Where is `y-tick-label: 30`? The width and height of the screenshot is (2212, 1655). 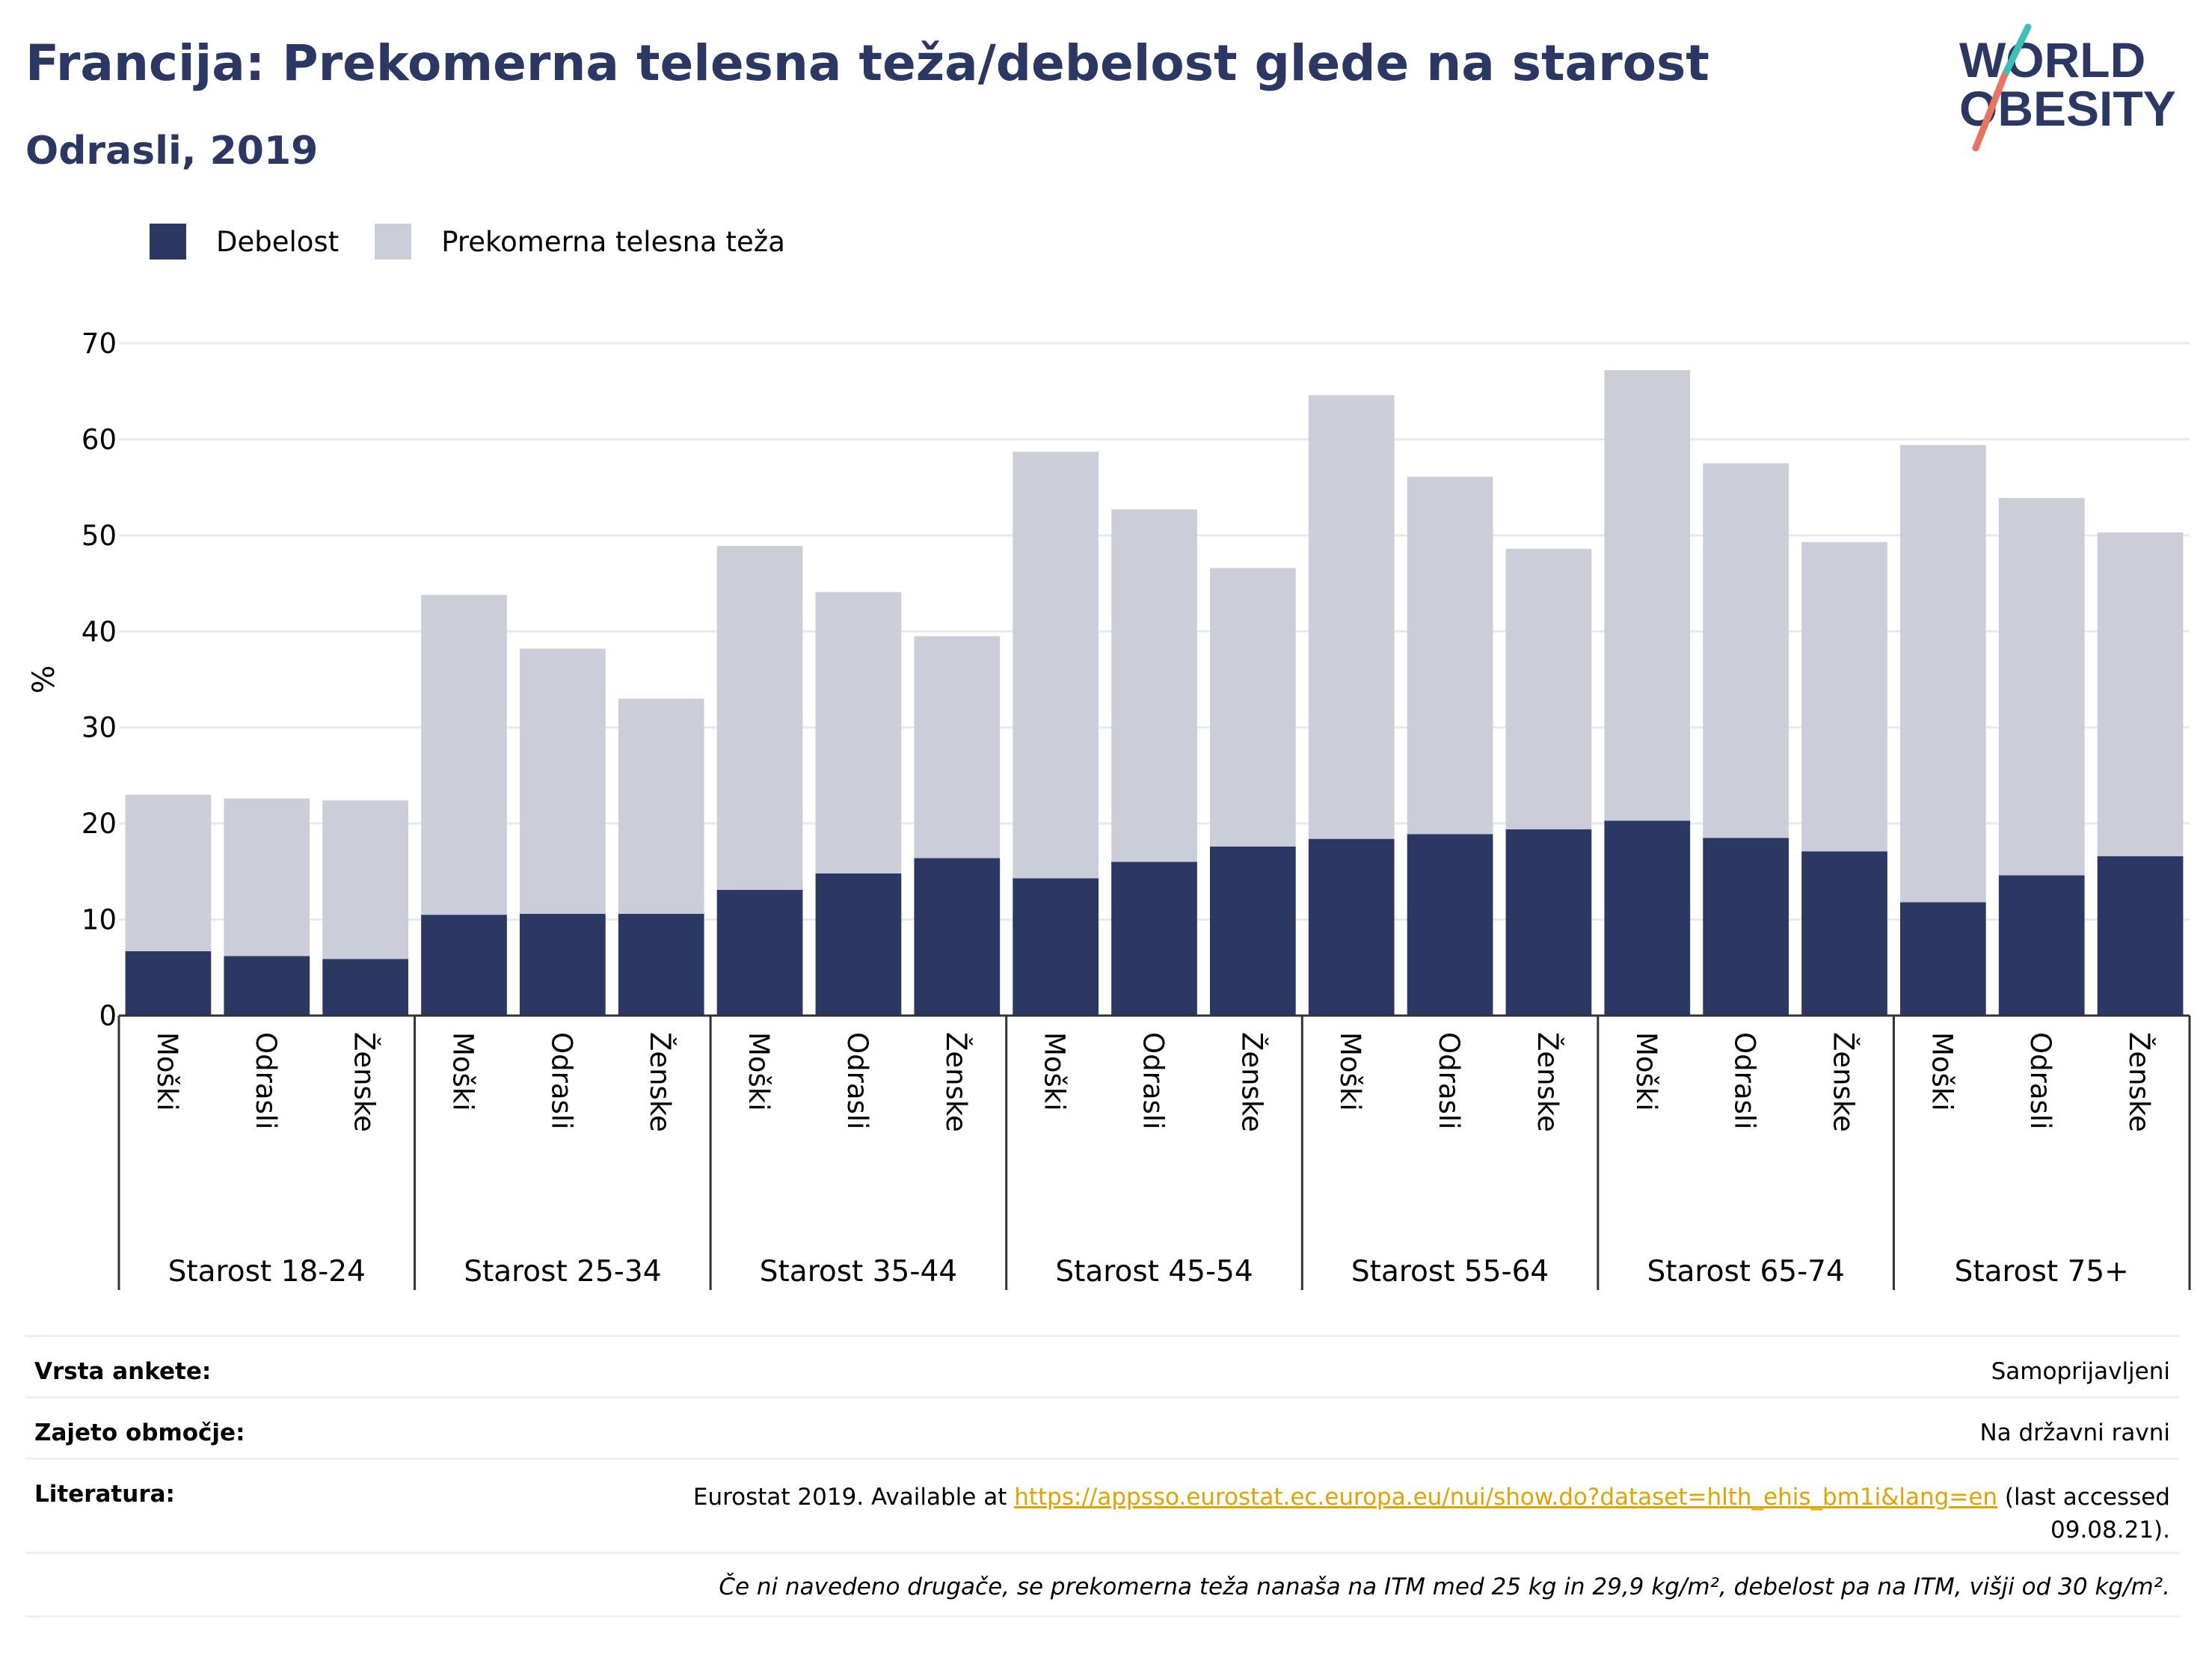 y-tick-label: 30 is located at coordinates (99, 728).